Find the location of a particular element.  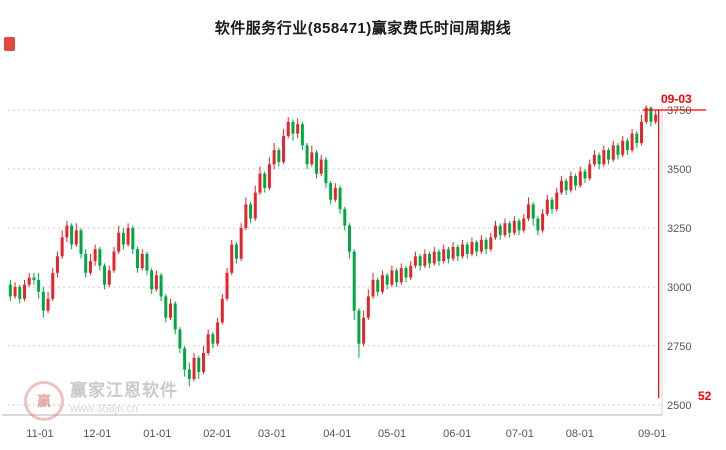

svg-text: 08-01 is located at coordinates (580, 434).